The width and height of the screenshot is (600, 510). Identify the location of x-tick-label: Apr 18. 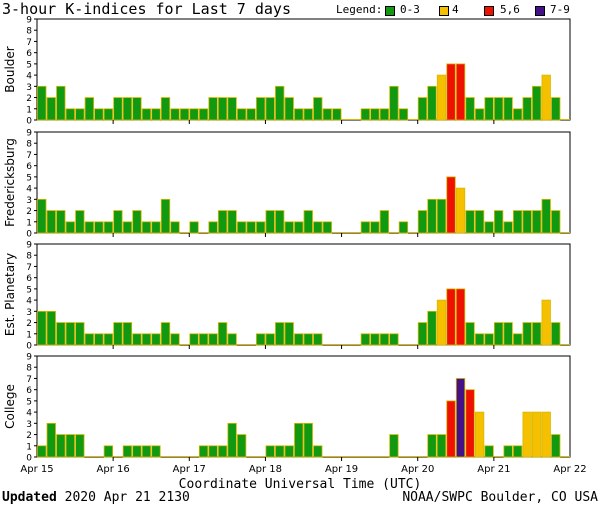
(265, 469).